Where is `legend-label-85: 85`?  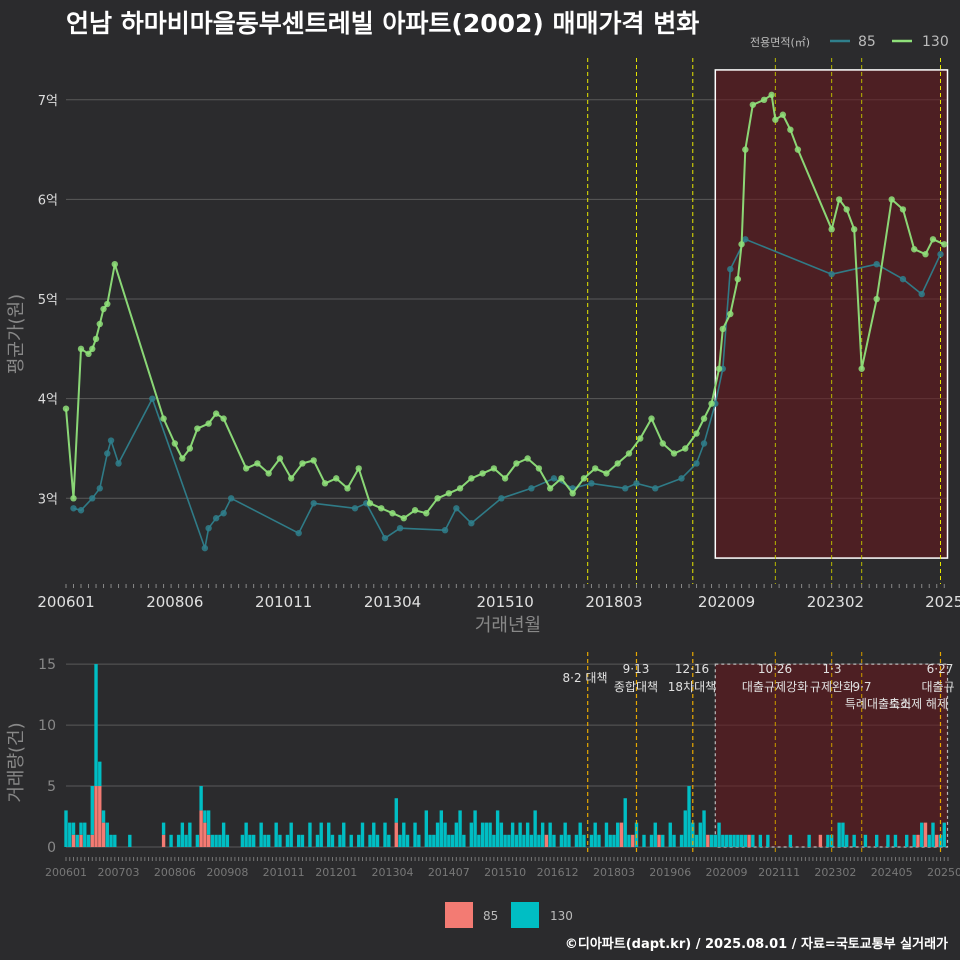
legend-label-85: 85 is located at coordinates (867, 42).